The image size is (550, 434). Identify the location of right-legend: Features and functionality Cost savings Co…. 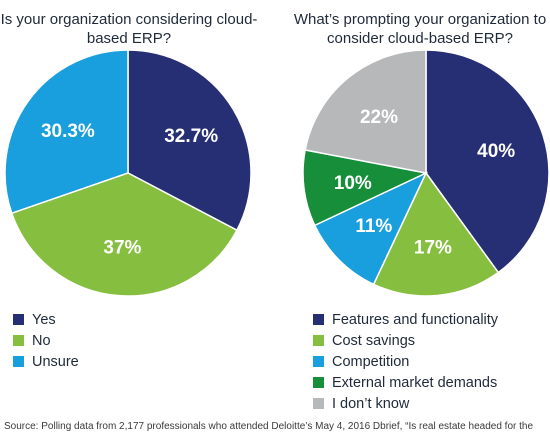
(405, 361).